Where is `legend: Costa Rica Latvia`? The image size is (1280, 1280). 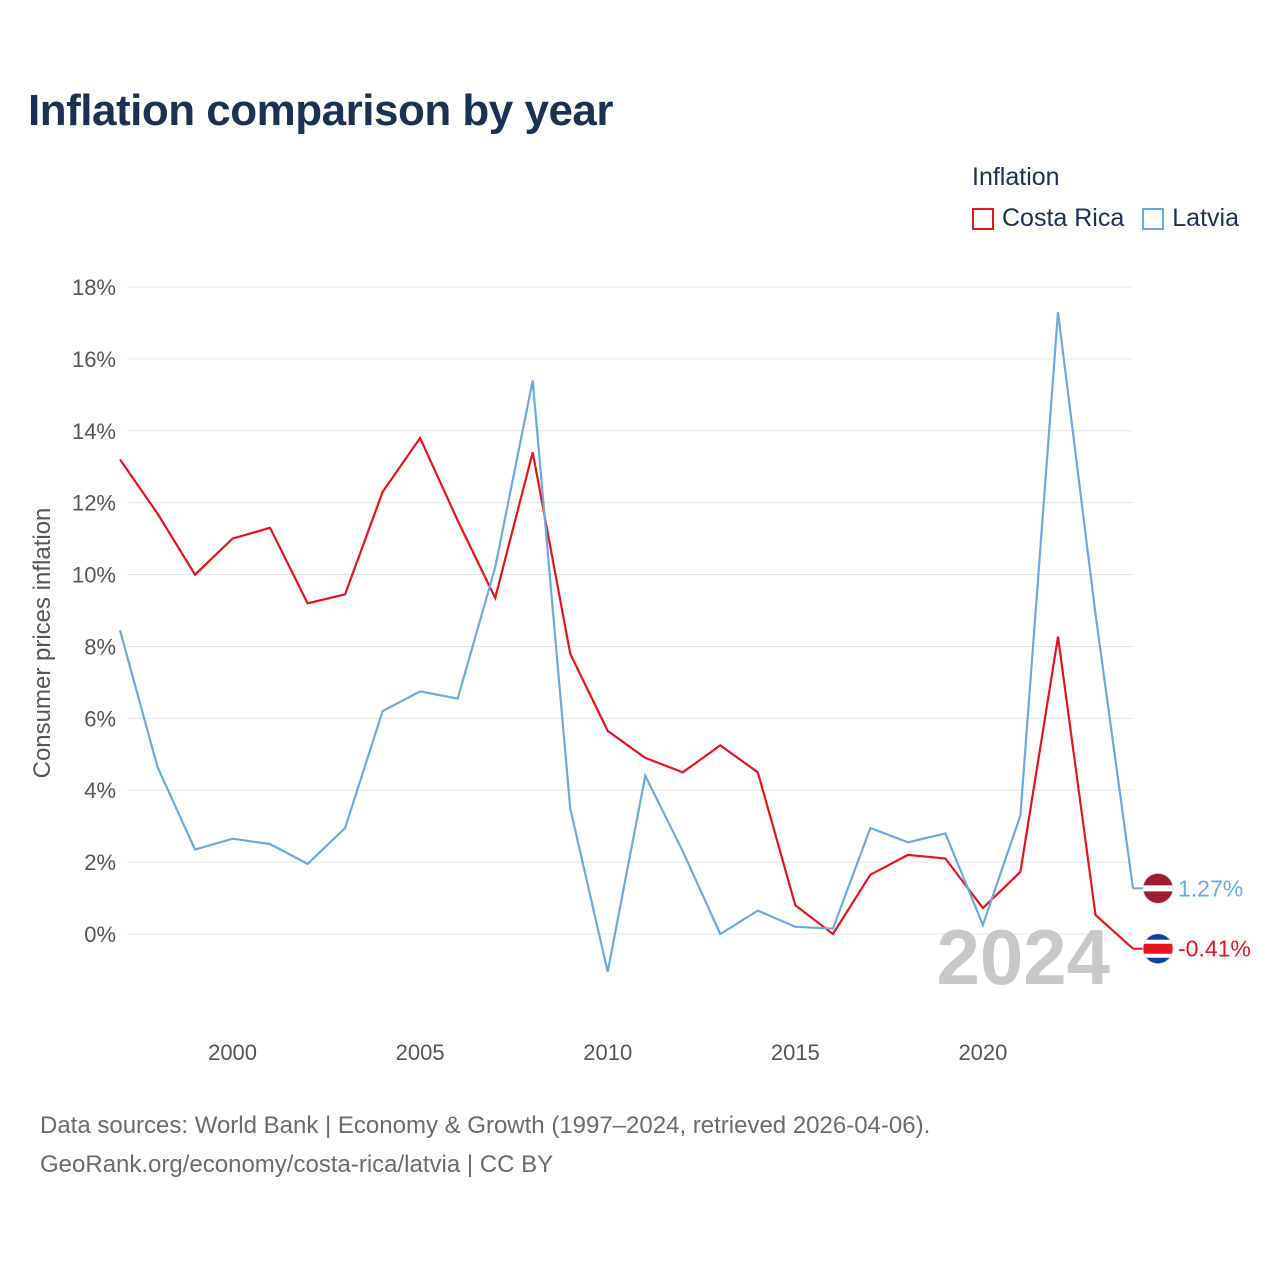
legend: Costa Rica Latvia is located at coordinates (1114, 218).